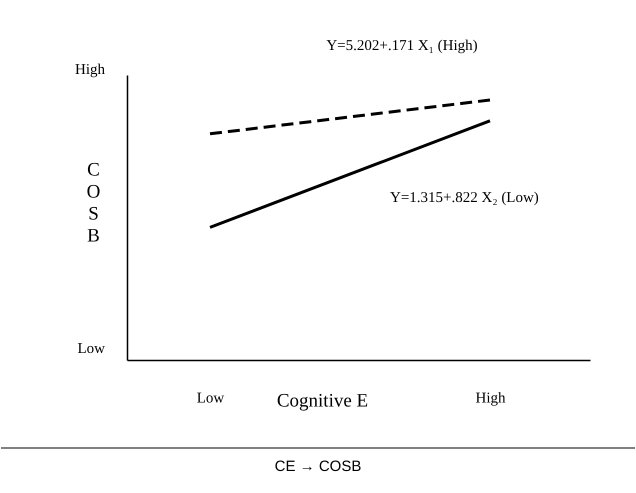 The height and width of the screenshot is (493, 636). Describe the element at coordinates (318, 466) in the screenshot. I see `text: CE → COSB` at that location.